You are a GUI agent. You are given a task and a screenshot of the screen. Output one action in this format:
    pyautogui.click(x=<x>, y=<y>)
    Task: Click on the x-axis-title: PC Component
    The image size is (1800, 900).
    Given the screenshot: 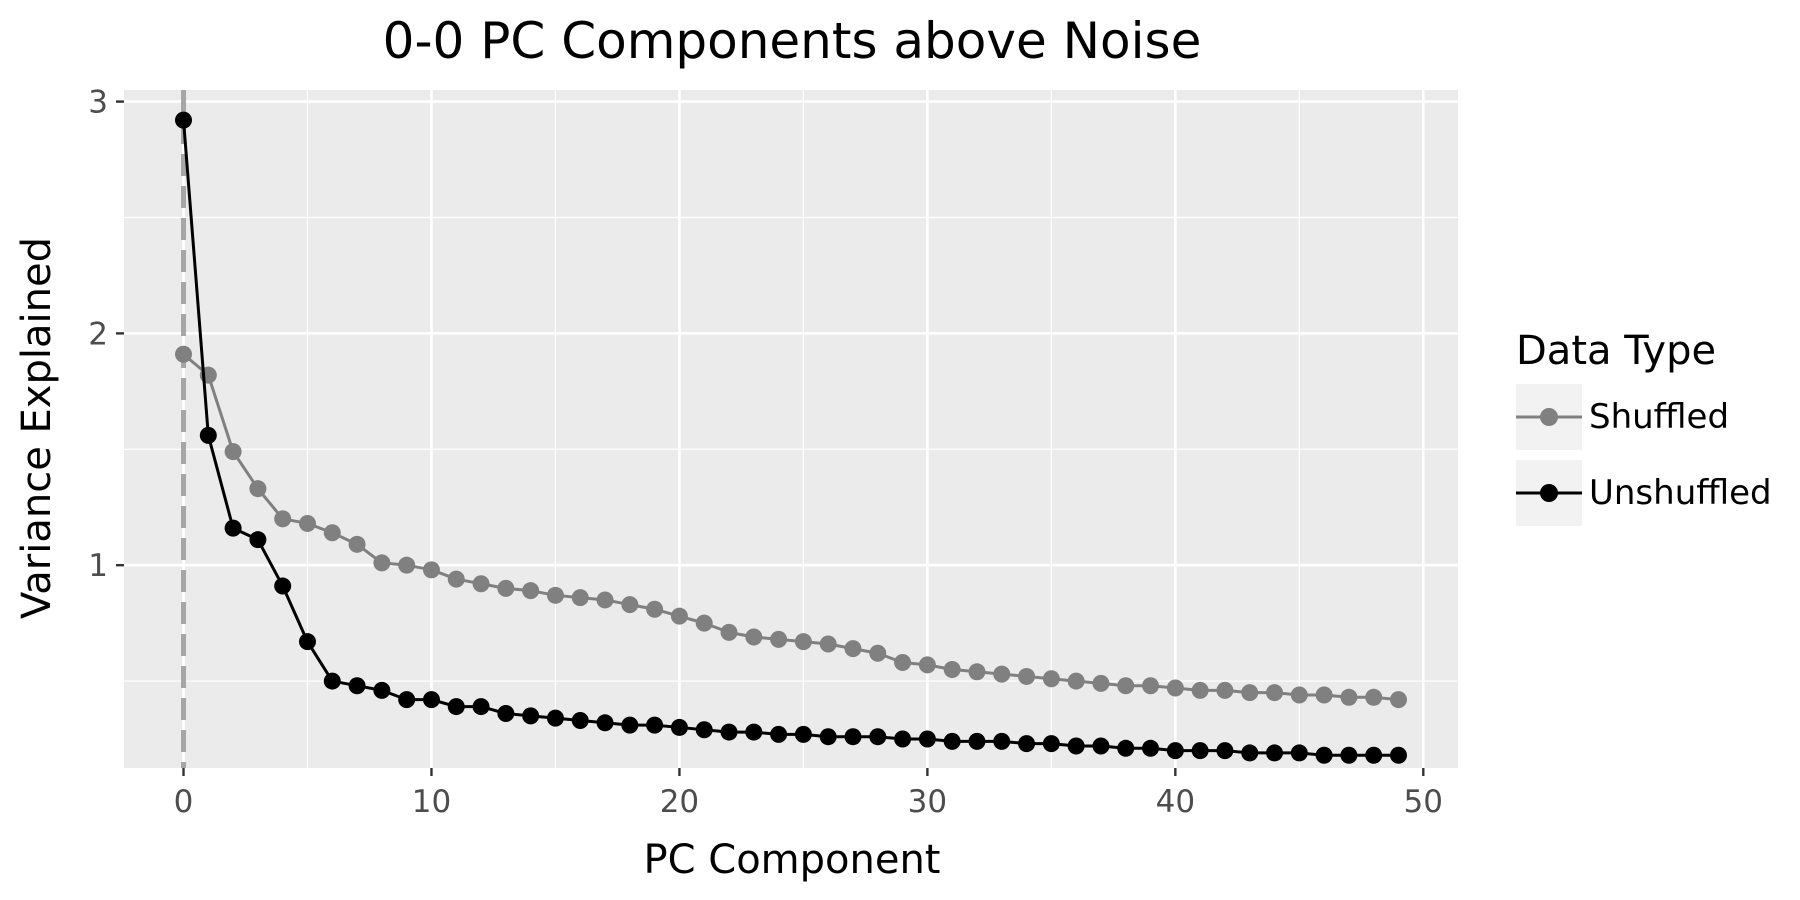 What is the action you would take?
    pyautogui.click(x=792, y=860)
    